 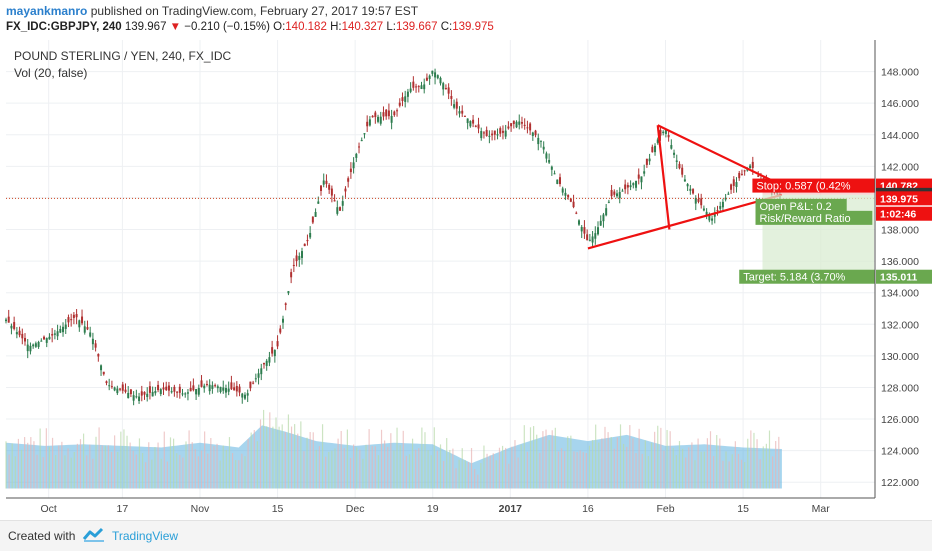 I want to click on x-tick-label: Dec, so click(x=355, y=509).